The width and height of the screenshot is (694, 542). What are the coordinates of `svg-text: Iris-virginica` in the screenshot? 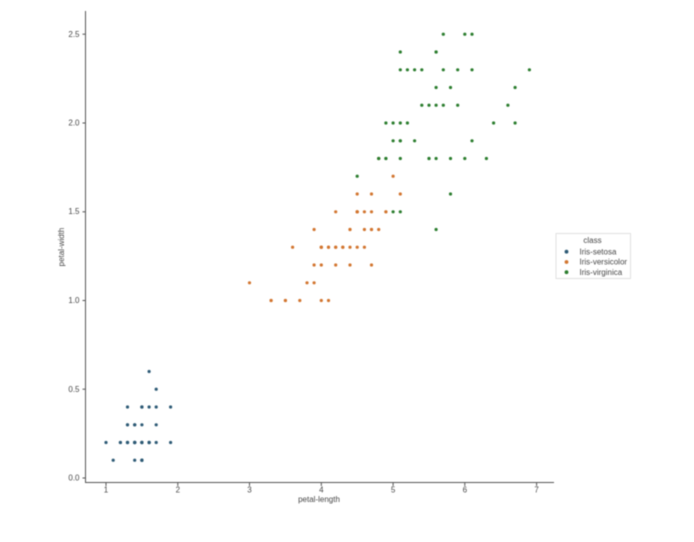 It's located at (601, 272).